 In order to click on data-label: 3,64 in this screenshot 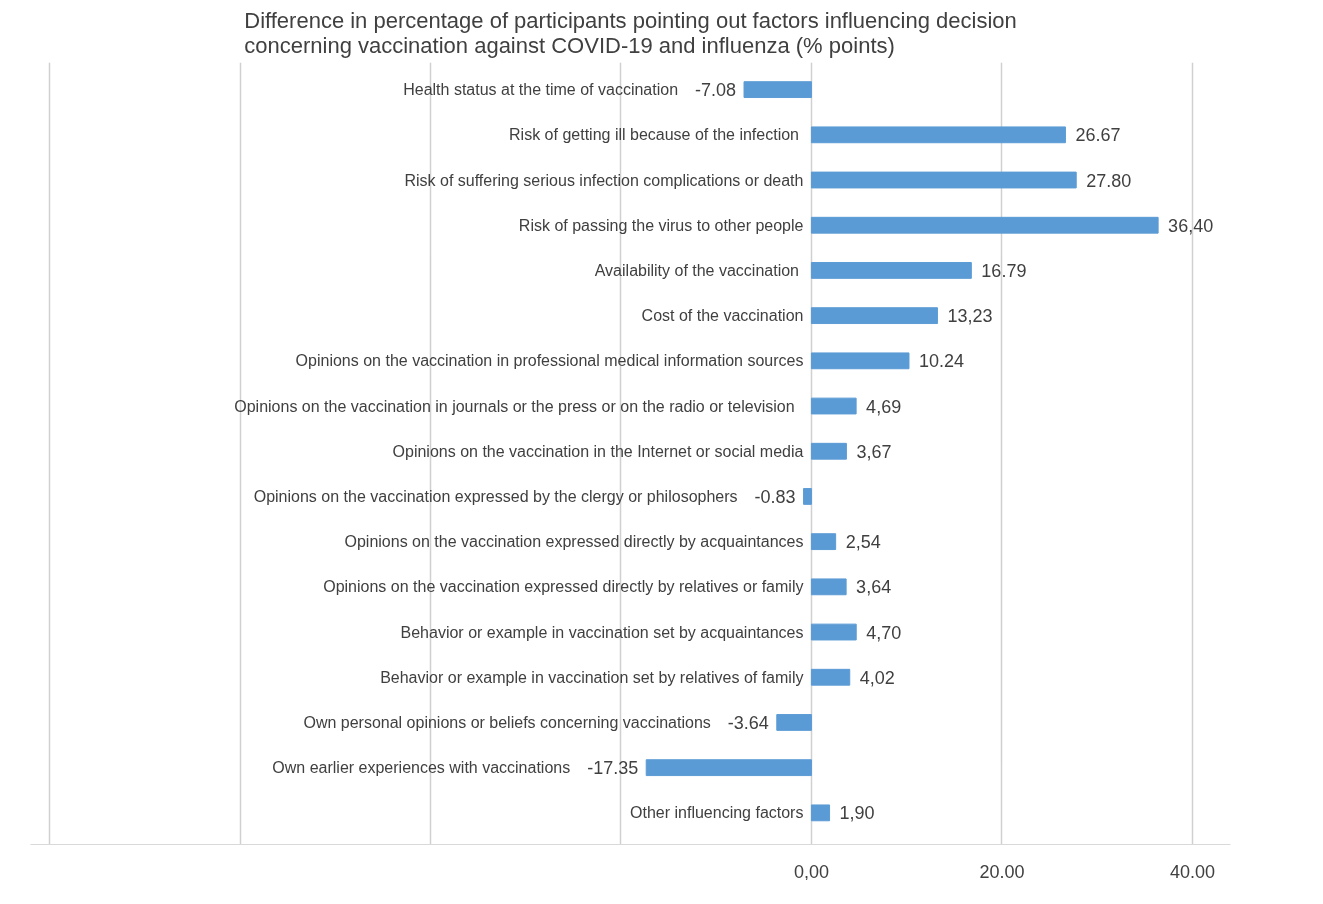, I will do `click(874, 587)`.